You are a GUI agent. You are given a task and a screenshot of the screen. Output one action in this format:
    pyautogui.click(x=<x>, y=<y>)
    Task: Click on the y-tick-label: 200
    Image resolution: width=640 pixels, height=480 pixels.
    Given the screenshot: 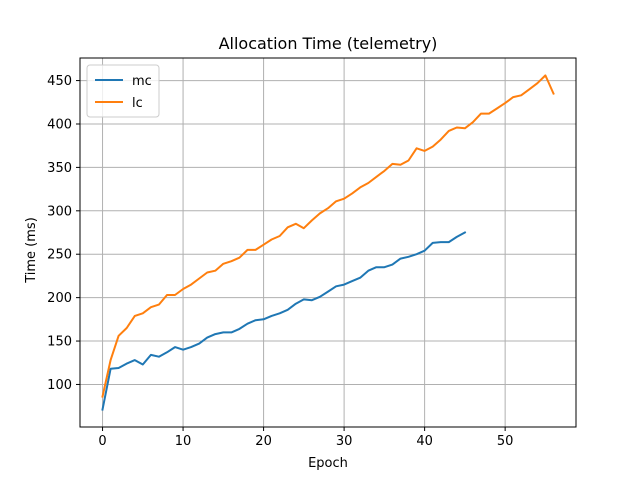 What is the action you would take?
    pyautogui.click(x=59, y=298)
    